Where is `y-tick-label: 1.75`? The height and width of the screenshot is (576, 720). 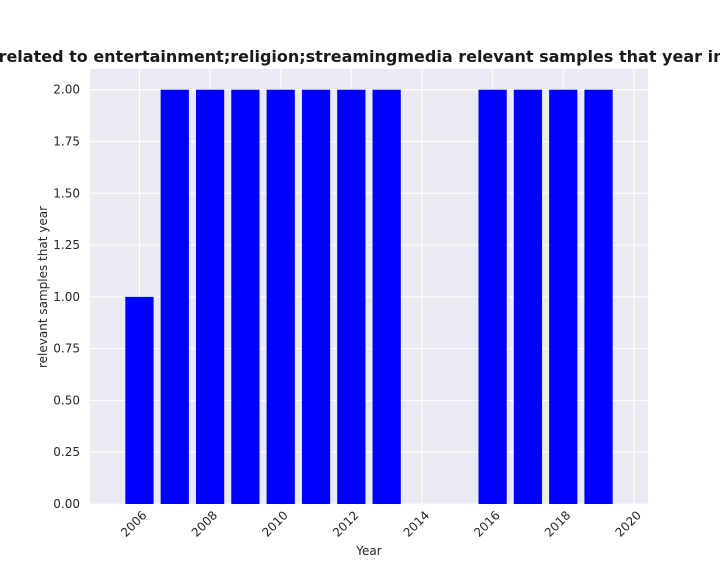
y-tick-label: 1.75 is located at coordinates (66, 142).